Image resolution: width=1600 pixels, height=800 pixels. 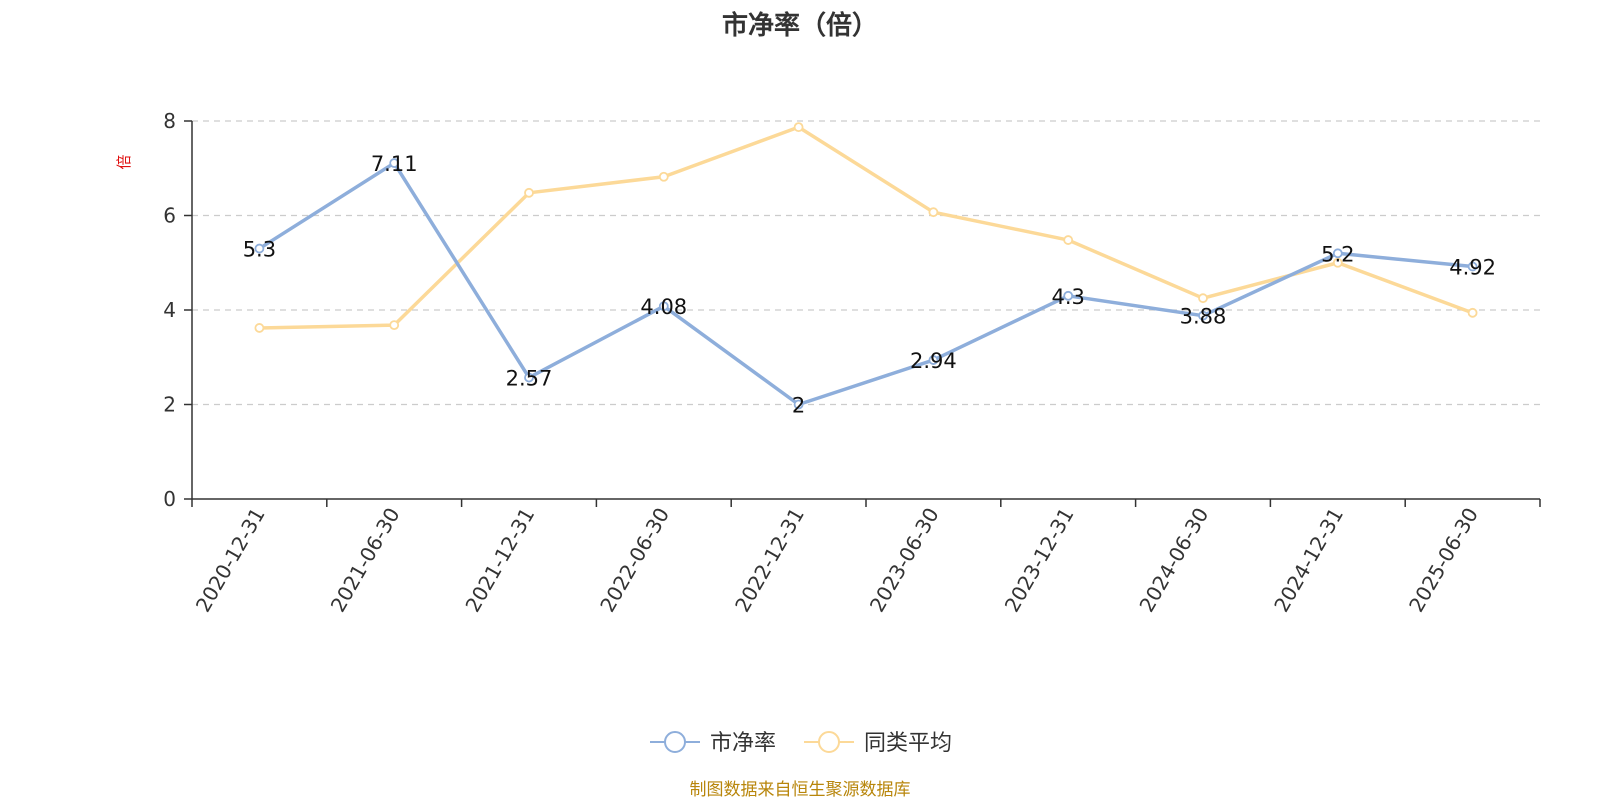 What do you see at coordinates (169, 405) in the screenshot?
I see `y-tick-label: 2` at bounding box center [169, 405].